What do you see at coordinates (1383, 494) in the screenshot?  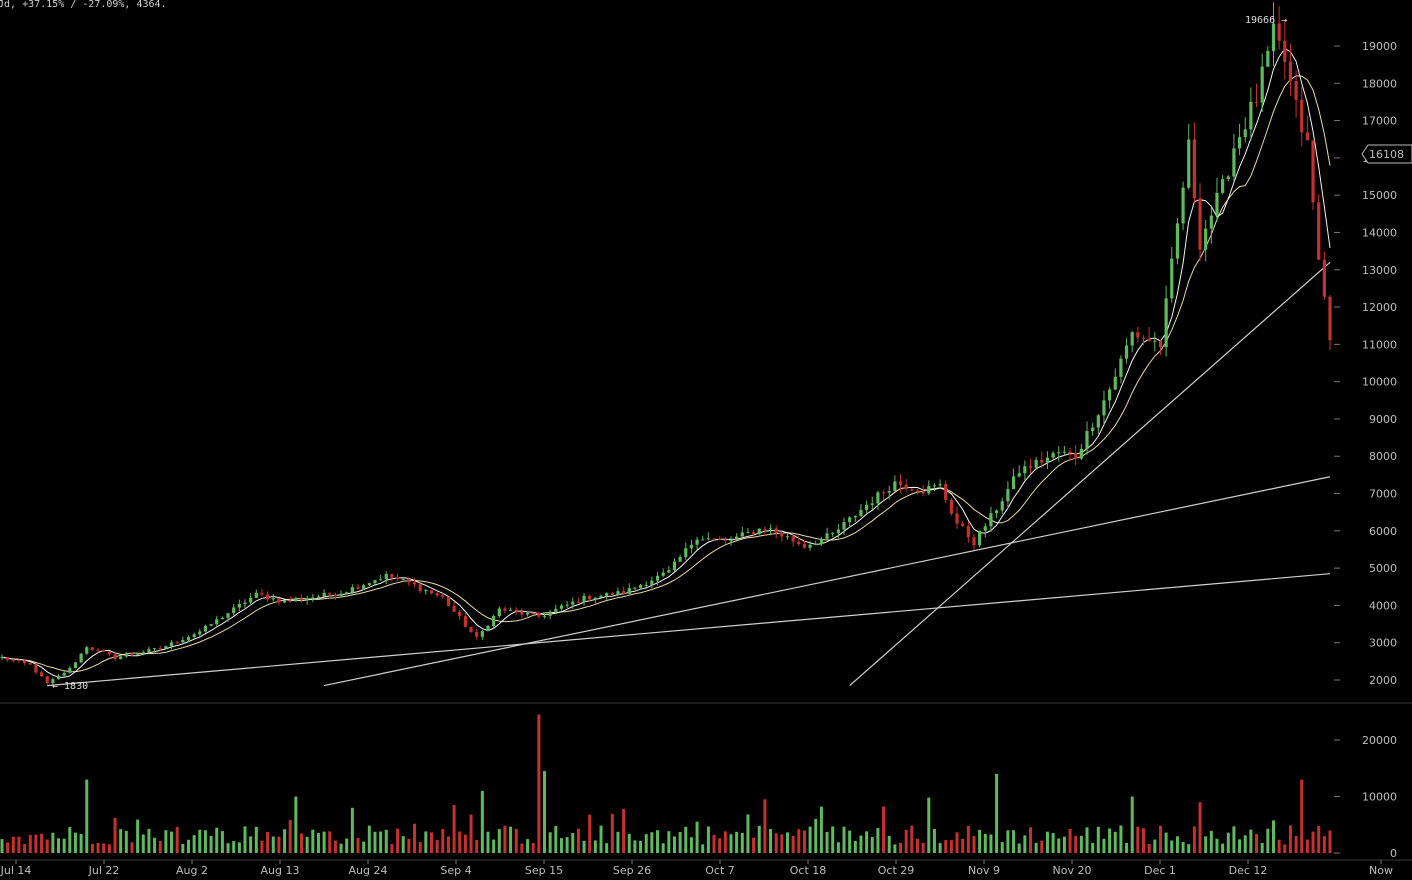 I see `price-tick-label: 7000` at bounding box center [1383, 494].